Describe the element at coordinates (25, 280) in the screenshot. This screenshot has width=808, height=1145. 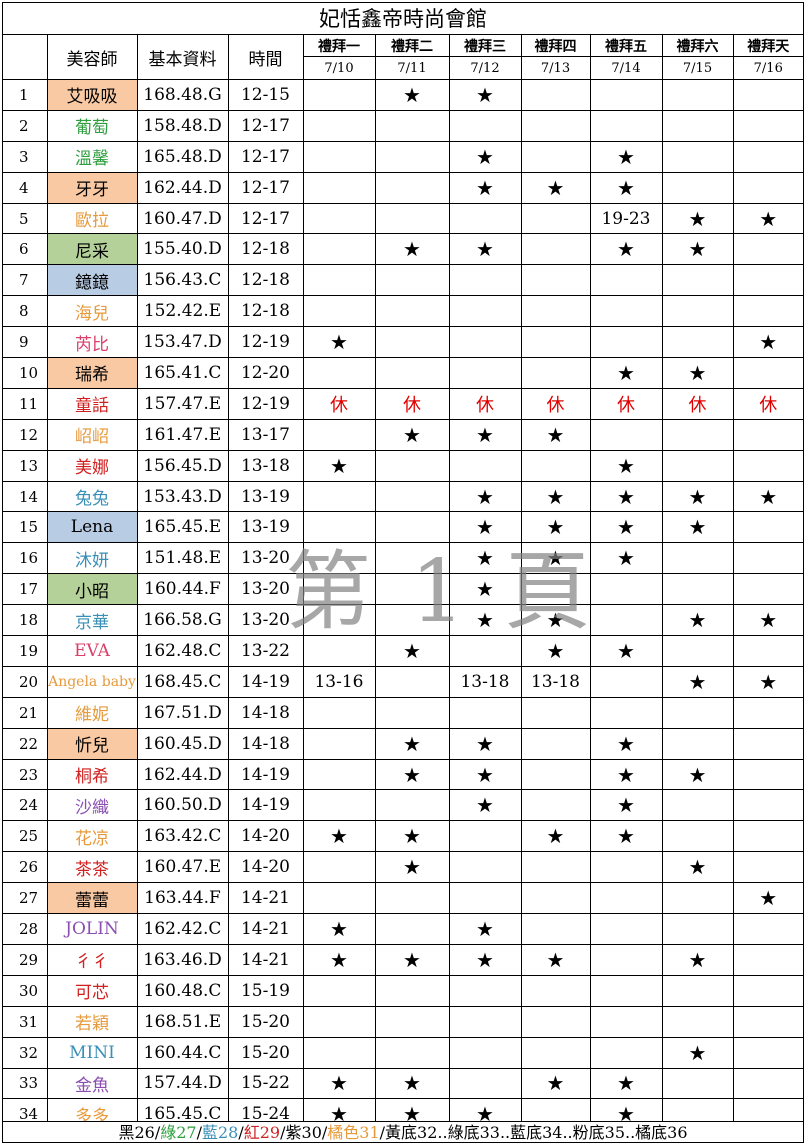
I see `row-number: 7` at that location.